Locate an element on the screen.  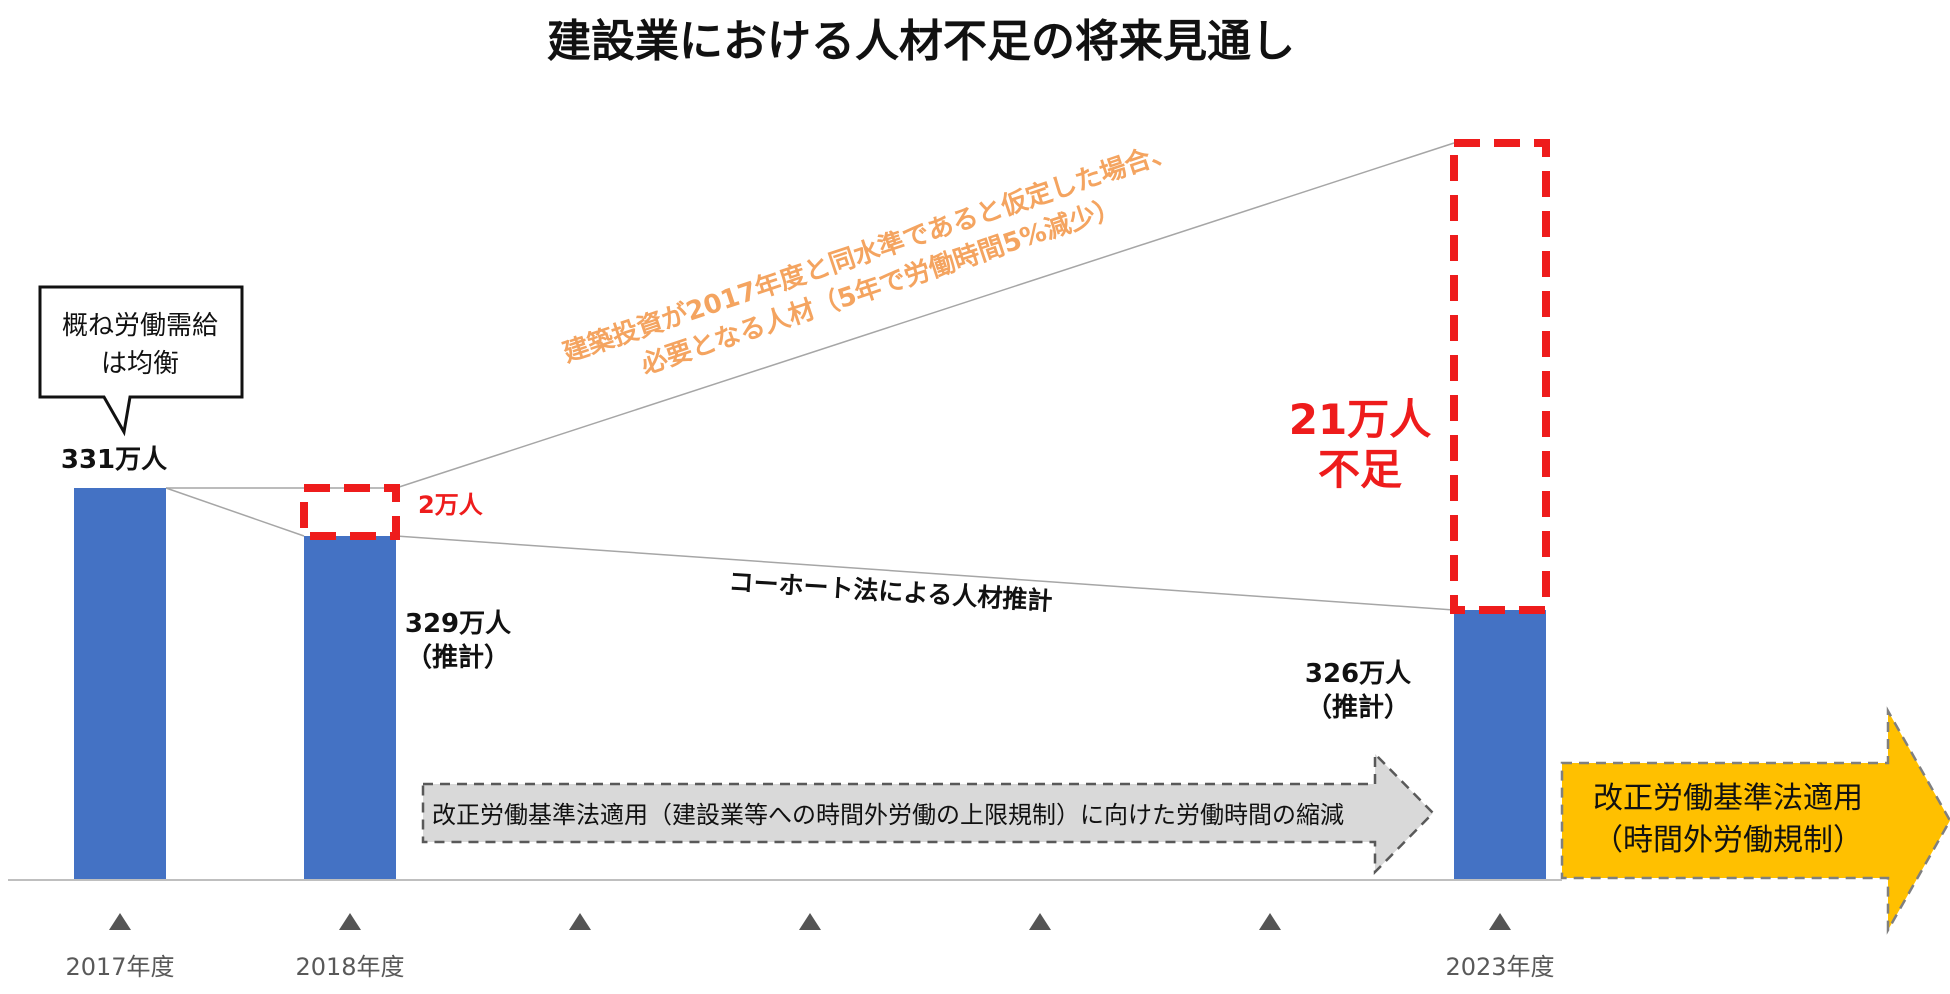
x-tick-label-2018年度: 2018年度 is located at coordinates (349, 967).